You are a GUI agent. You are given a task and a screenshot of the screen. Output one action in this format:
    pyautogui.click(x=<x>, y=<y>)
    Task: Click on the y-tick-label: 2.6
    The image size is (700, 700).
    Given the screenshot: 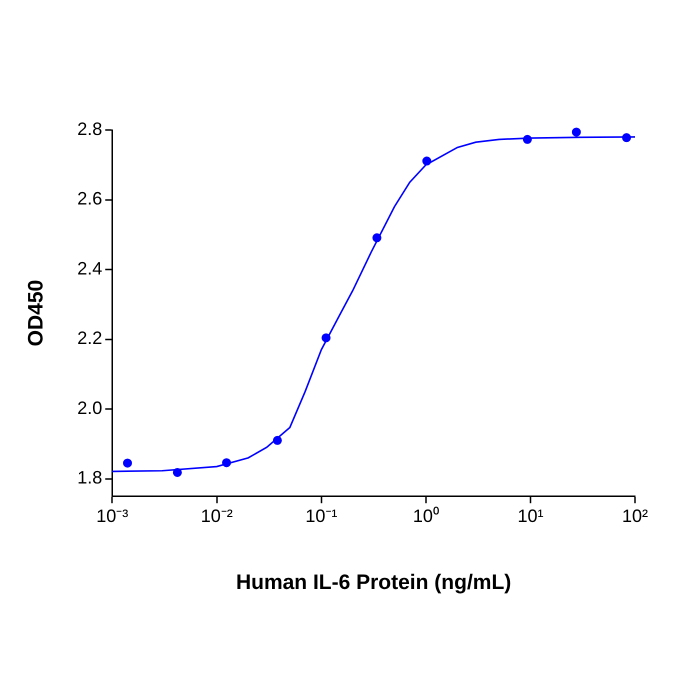 What is the action you would take?
    pyautogui.click(x=89, y=198)
    